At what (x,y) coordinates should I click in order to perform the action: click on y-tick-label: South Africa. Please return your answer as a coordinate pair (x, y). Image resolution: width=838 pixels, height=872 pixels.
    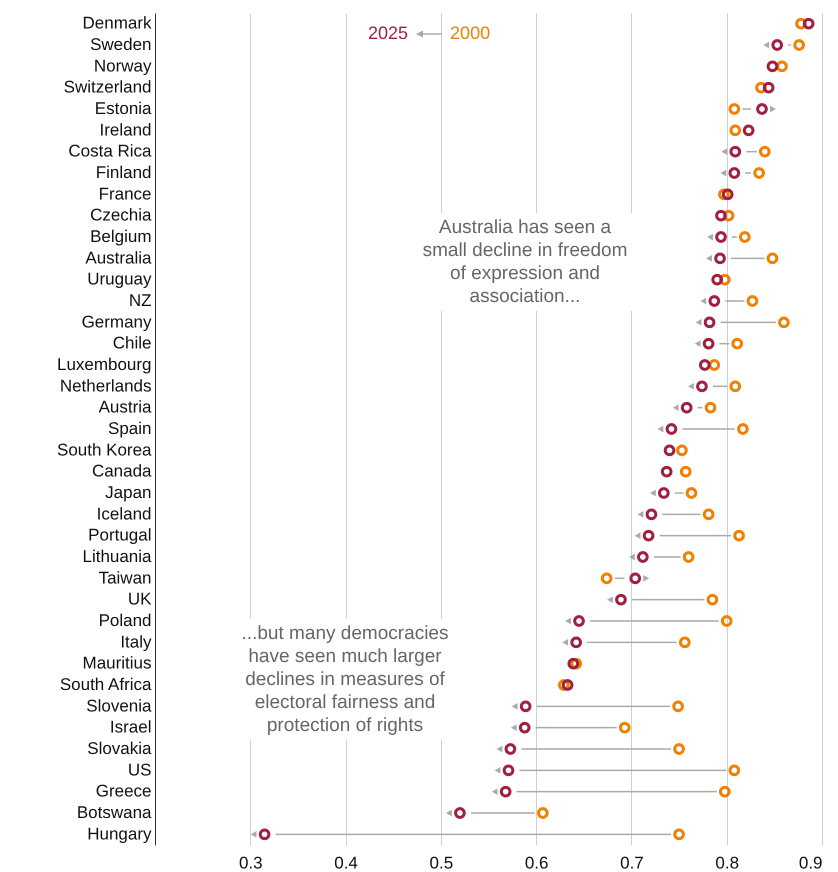
    Looking at the image, I should click on (106, 684).